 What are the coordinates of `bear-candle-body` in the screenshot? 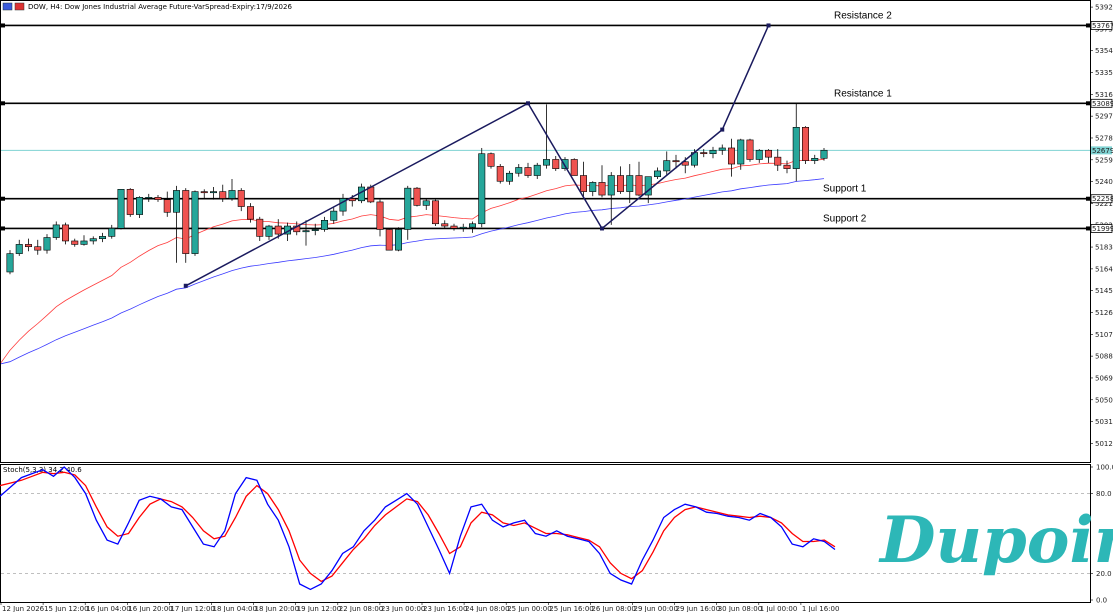 It's located at (704, 153).